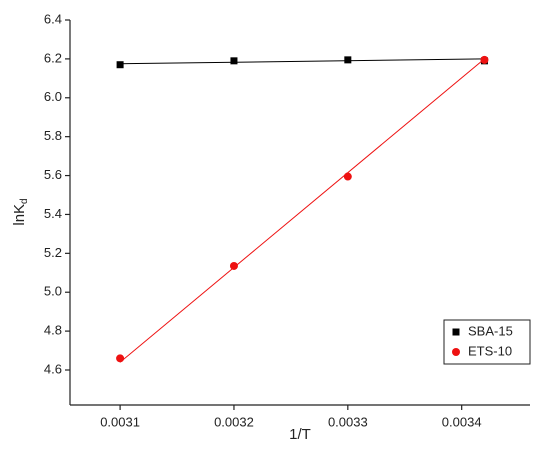  What do you see at coordinates (53, 330) in the screenshot?
I see `y-tick-label: 4.8` at bounding box center [53, 330].